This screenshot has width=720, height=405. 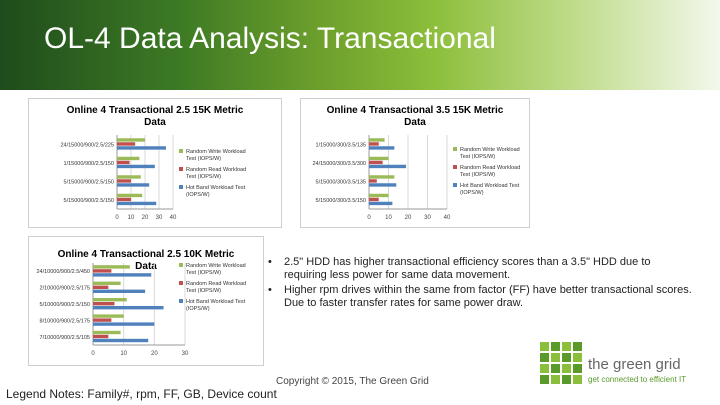 I want to click on grid-logo-icon, so click(x=561, y=363).